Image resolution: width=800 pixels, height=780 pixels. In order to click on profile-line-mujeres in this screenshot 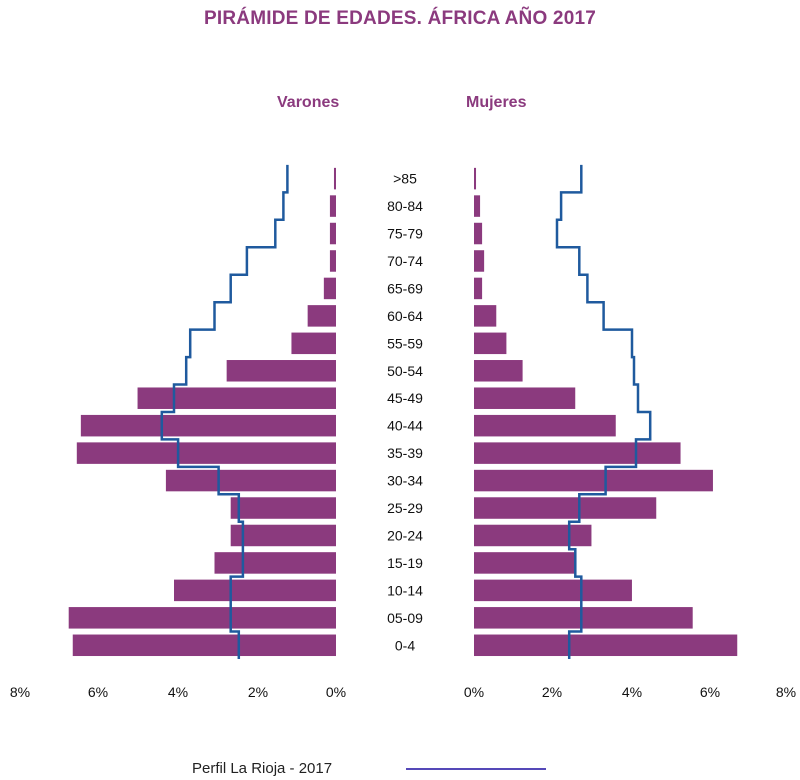, I will do `click(603, 411)`.